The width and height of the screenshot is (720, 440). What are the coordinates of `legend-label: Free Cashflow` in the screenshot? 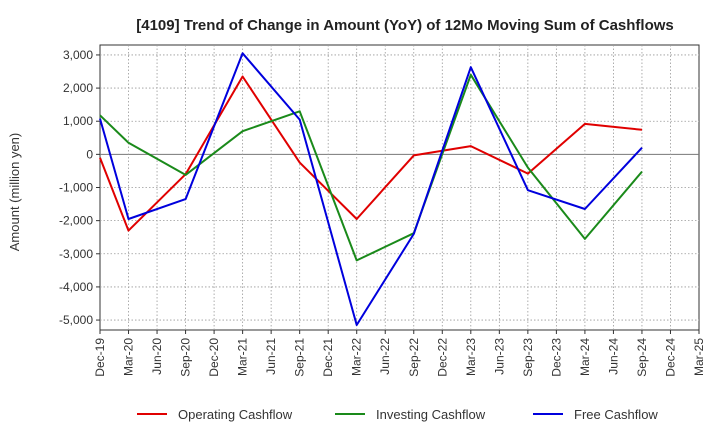 It's located at (616, 414).